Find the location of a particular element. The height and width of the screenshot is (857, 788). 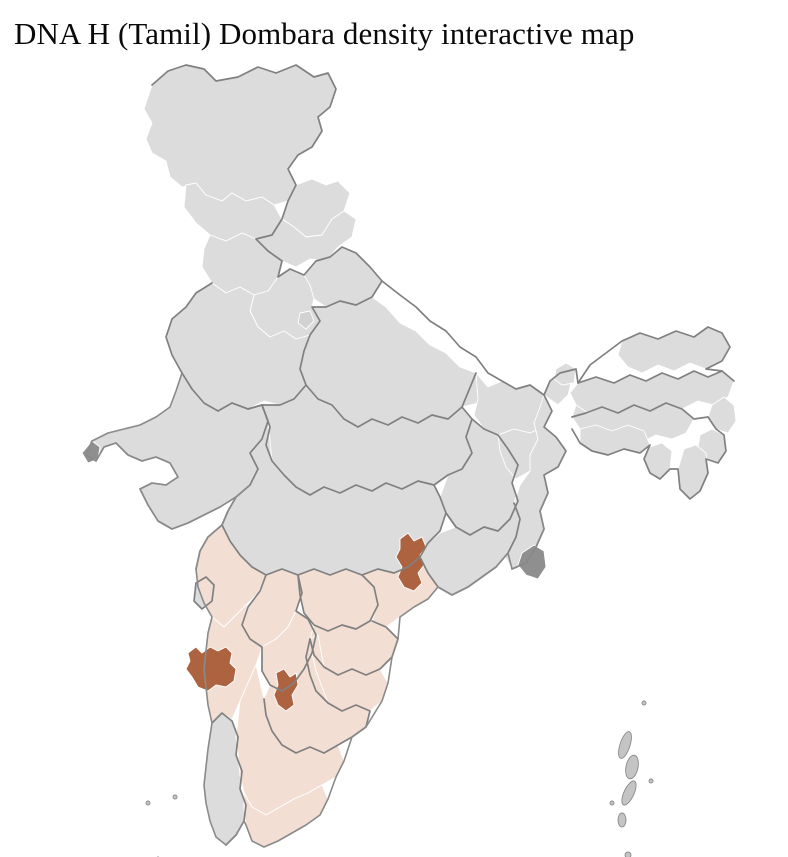

border-rajasthan is located at coordinates (236, 347).